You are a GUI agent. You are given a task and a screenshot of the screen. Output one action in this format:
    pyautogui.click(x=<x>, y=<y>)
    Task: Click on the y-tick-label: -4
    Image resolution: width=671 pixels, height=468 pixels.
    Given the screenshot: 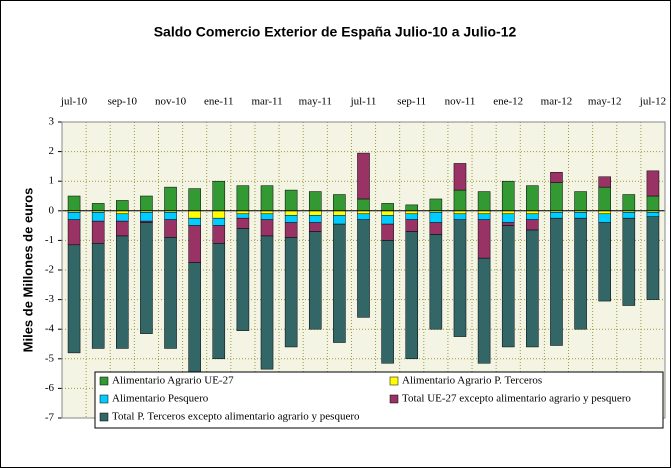 What is the action you would take?
    pyautogui.click(x=50, y=329)
    